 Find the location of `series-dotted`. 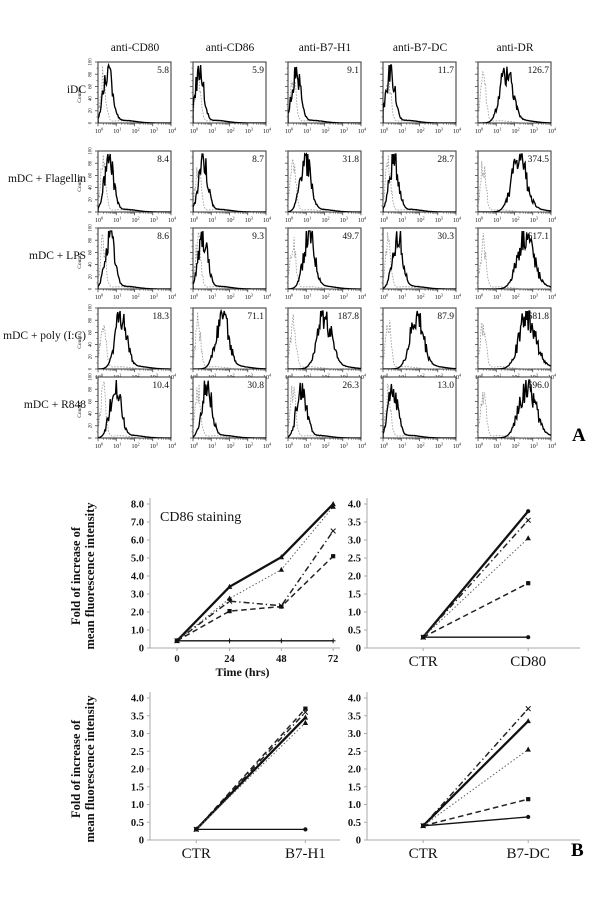

series-dotted is located at coordinates (250, 776).